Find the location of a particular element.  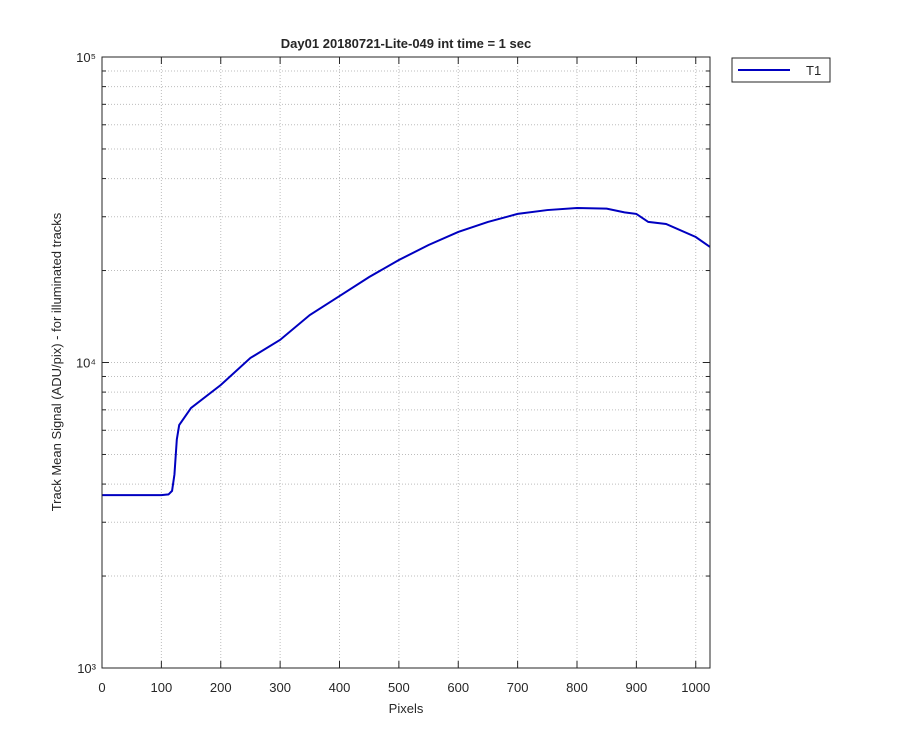

x-tick-label: 0 is located at coordinates (101, 687).